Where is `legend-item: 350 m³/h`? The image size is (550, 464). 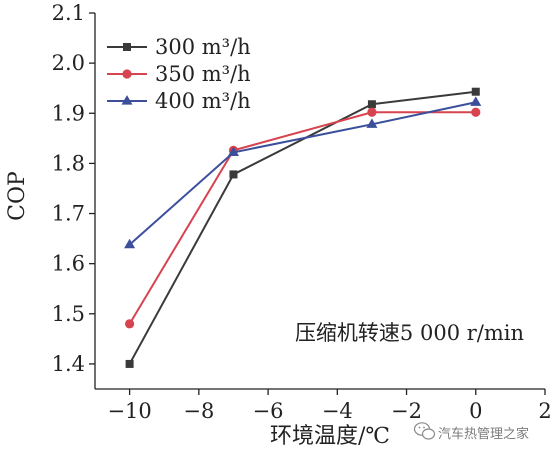
legend-item: 350 m³/h is located at coordinates (179, 74).